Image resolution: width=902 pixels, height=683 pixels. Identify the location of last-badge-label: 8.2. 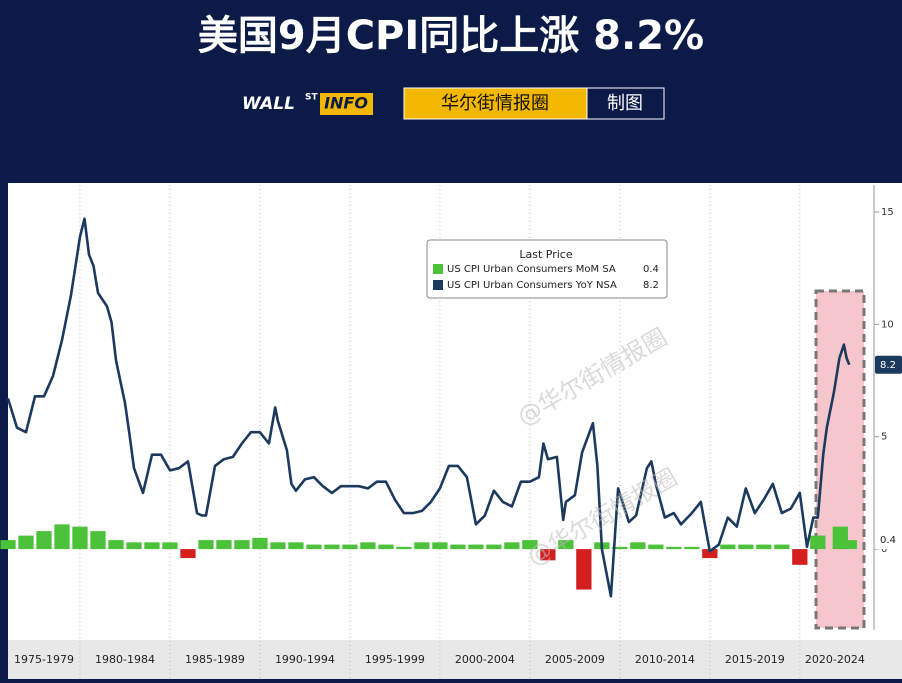
(888, 365).